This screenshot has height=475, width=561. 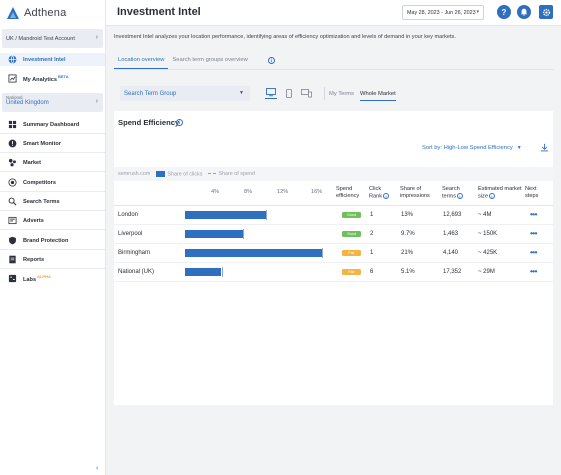 I want to click on shield-icon, so click(x=12, y=240).